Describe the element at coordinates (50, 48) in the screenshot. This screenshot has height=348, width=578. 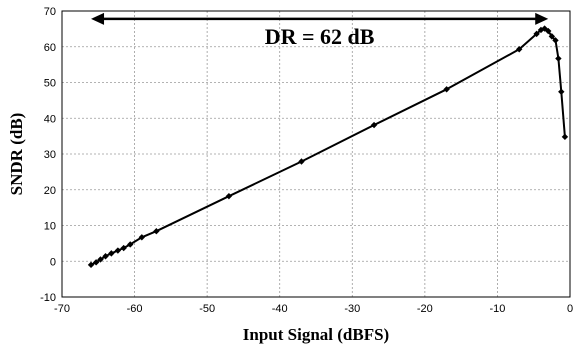
I see `y-tick-label: 60` at that location.